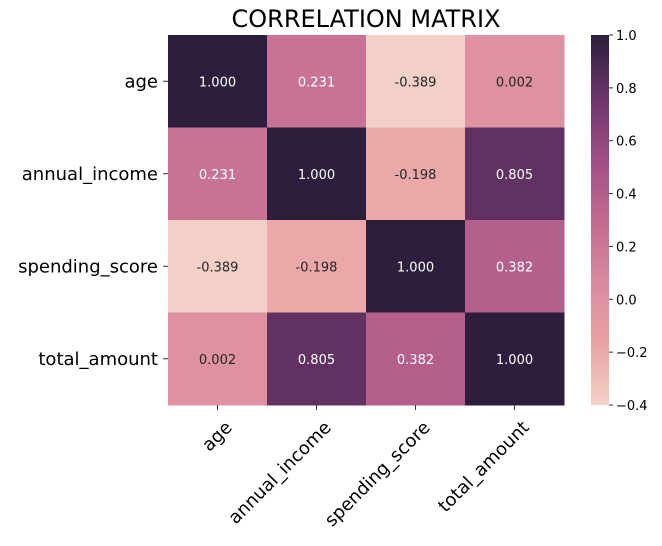 This screenshot has width=662, height=546. Describe the element at coordinates (279, 472) in the screenshot. I see `x-tick-label: annual_income` at that location.